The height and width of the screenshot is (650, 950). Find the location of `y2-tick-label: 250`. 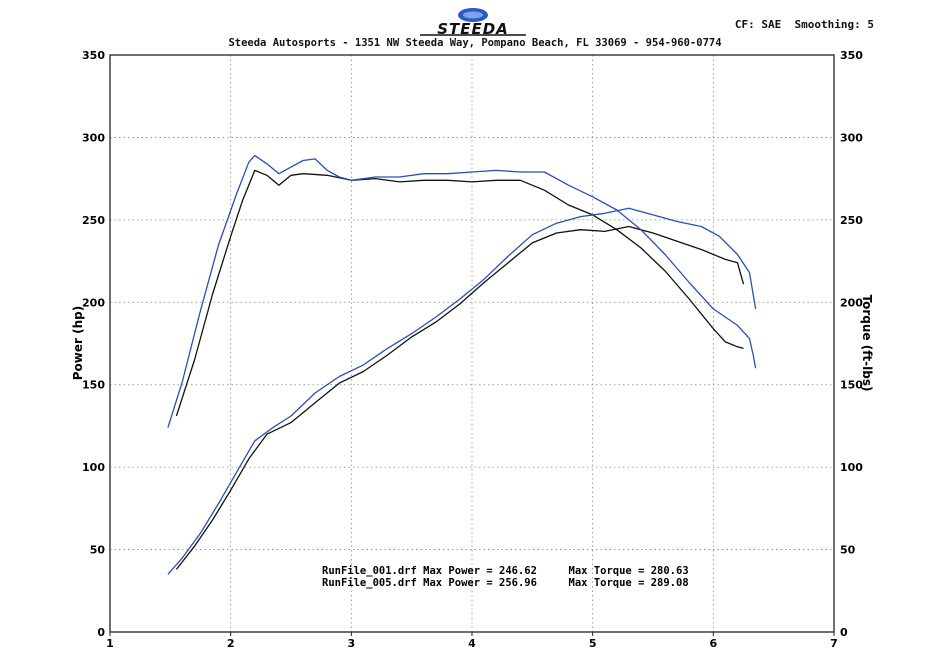

y2-tick-label: 250 is located at coordinates (851, 220).